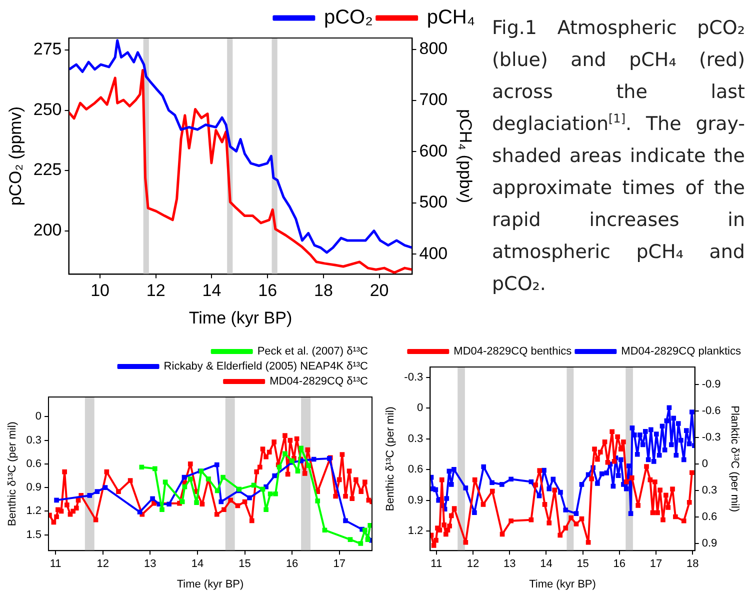 The height and width of the screenshot is (597, 751). Describe the element at coordinates (466, 156) in the screenshot. I see `y2-axis-title: pCH₄ (ppbv)` at that location.